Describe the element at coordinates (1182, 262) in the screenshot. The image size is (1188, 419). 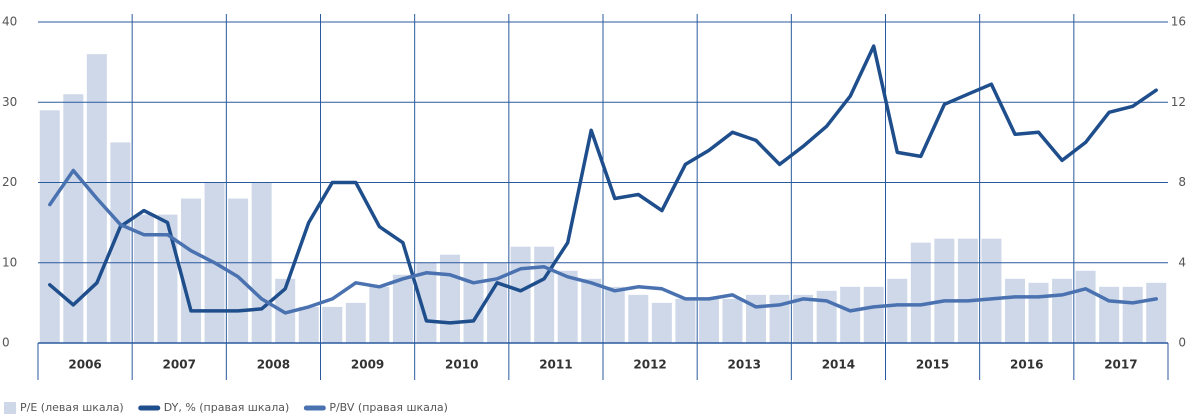
I see `y2-tick-label: 4` at that location.